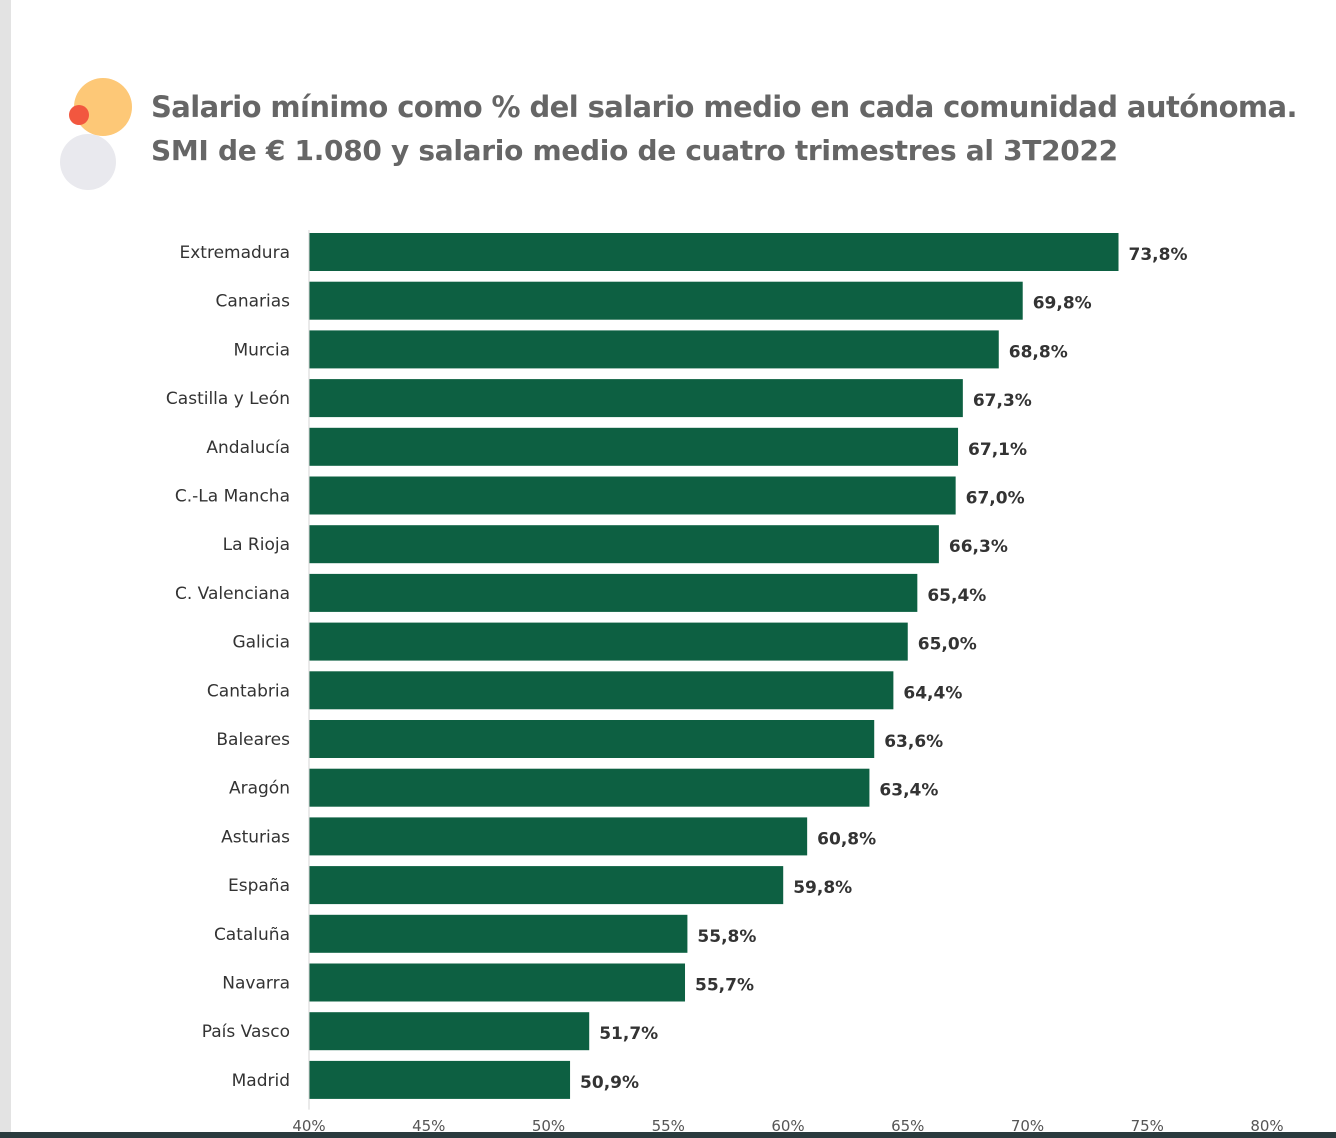  What do you see at coordinates (666, 300) in the screenshot?
I see `bar-canarias` at bounding box center [666, 300].